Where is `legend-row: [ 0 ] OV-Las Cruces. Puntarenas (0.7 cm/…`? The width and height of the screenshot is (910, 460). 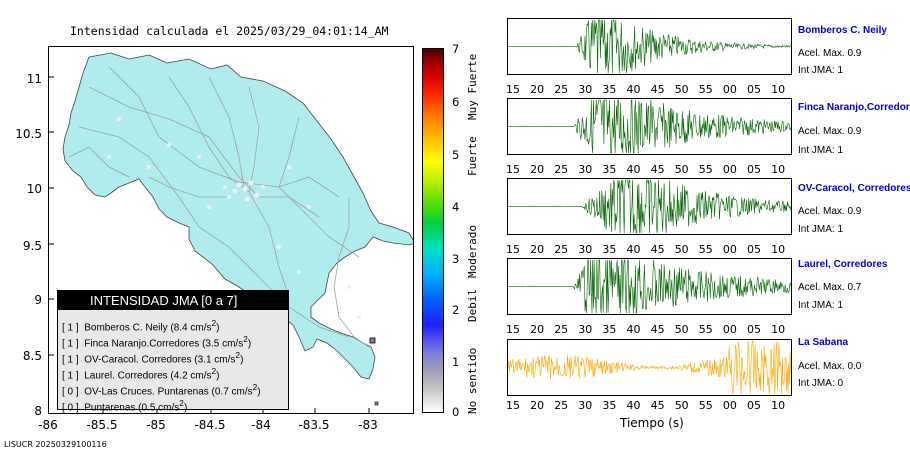 legend-row: [ 0 ] OV-Las Cruces. Puntarenas (0.7 cm/… is located at coordinates (173, 388).